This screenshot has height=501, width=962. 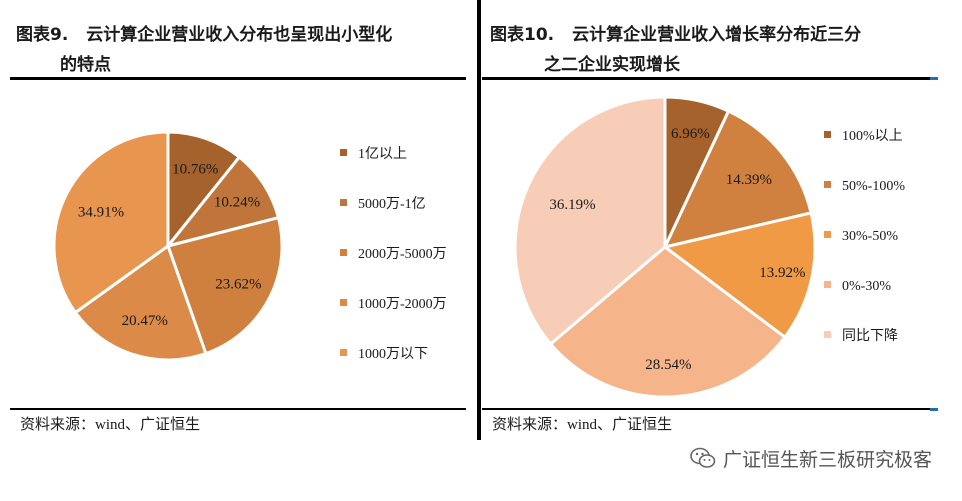 I want to click on right-data-label: 6.96%, so click(x=690, y=134).